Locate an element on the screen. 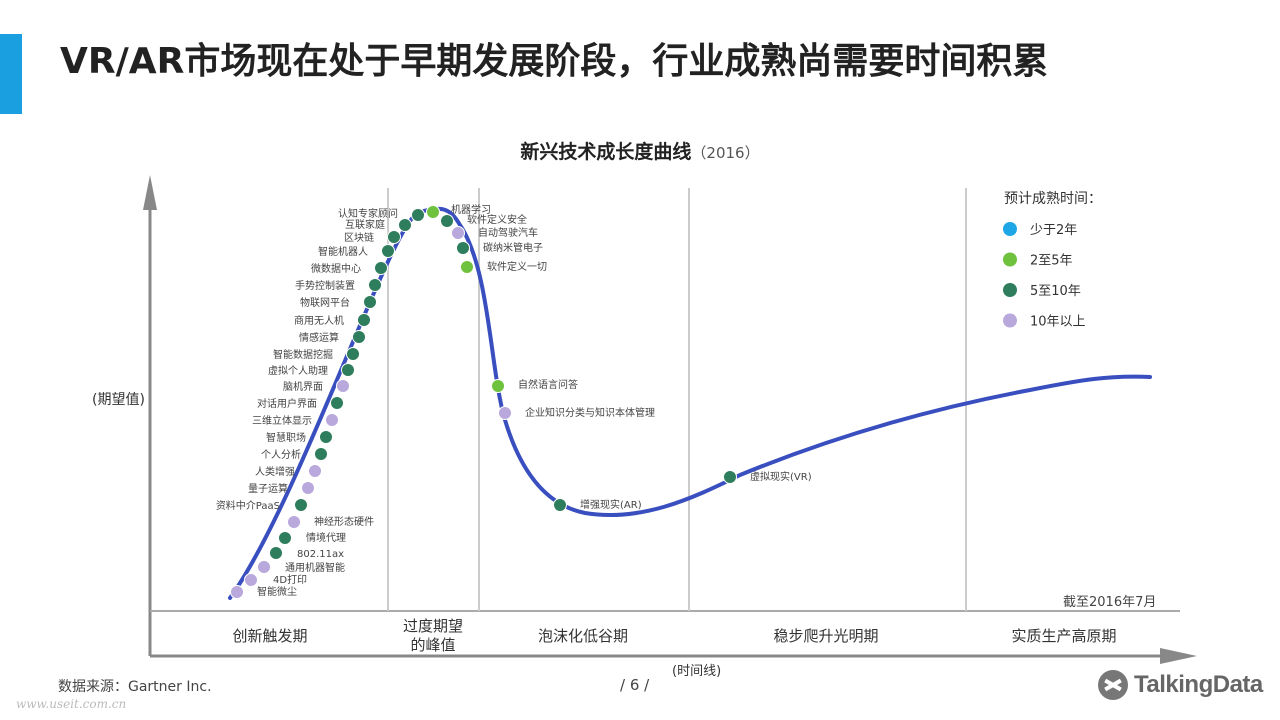 This screenshot has height=720, width=1280. tech-label: 机器学习 is located at coordinates (471, 209).